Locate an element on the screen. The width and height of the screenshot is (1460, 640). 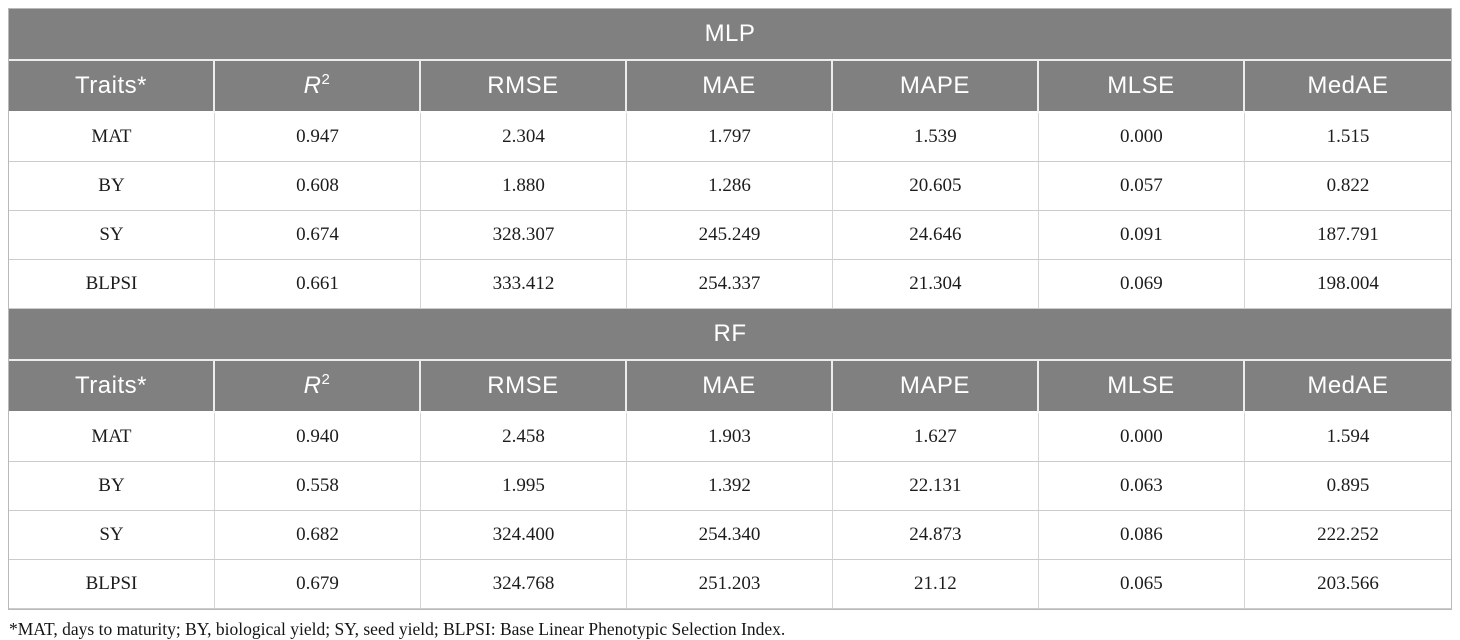
value-cell: 0.940 is located at coordinates (317, 437).